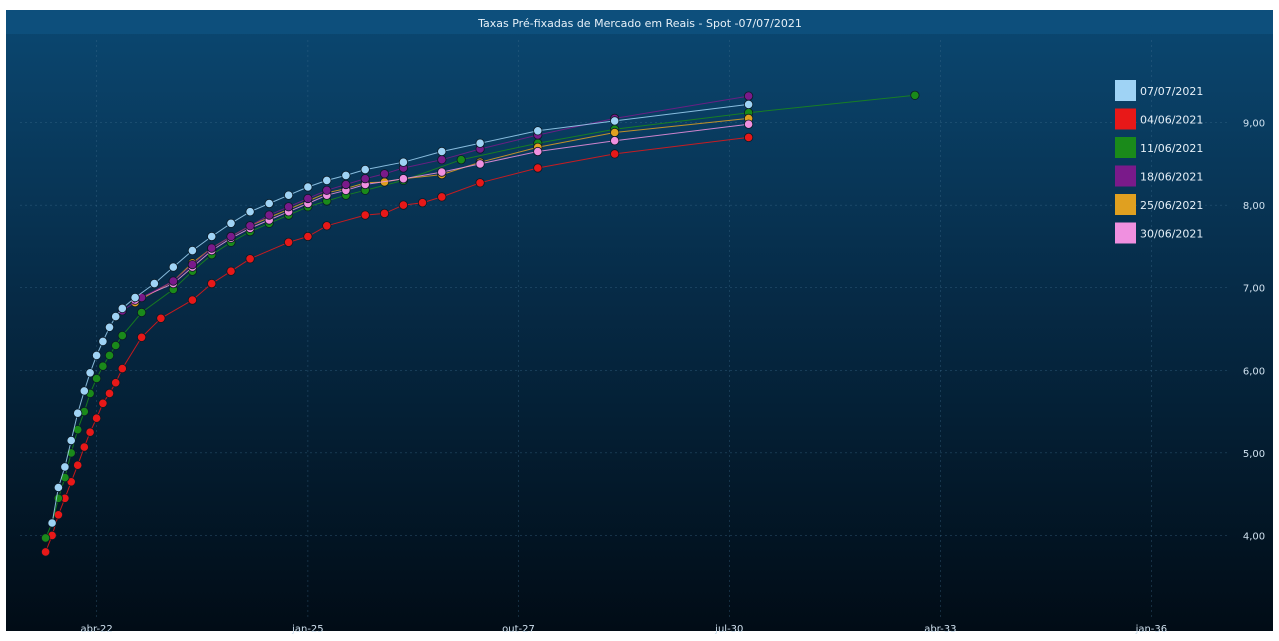 The width and height of the screenshot is (1279, 641). What do you see at coordinates (1254, 454) in the screenshot?
I see `y-tick-label: 5,00` at bounding box center [1254, 454].